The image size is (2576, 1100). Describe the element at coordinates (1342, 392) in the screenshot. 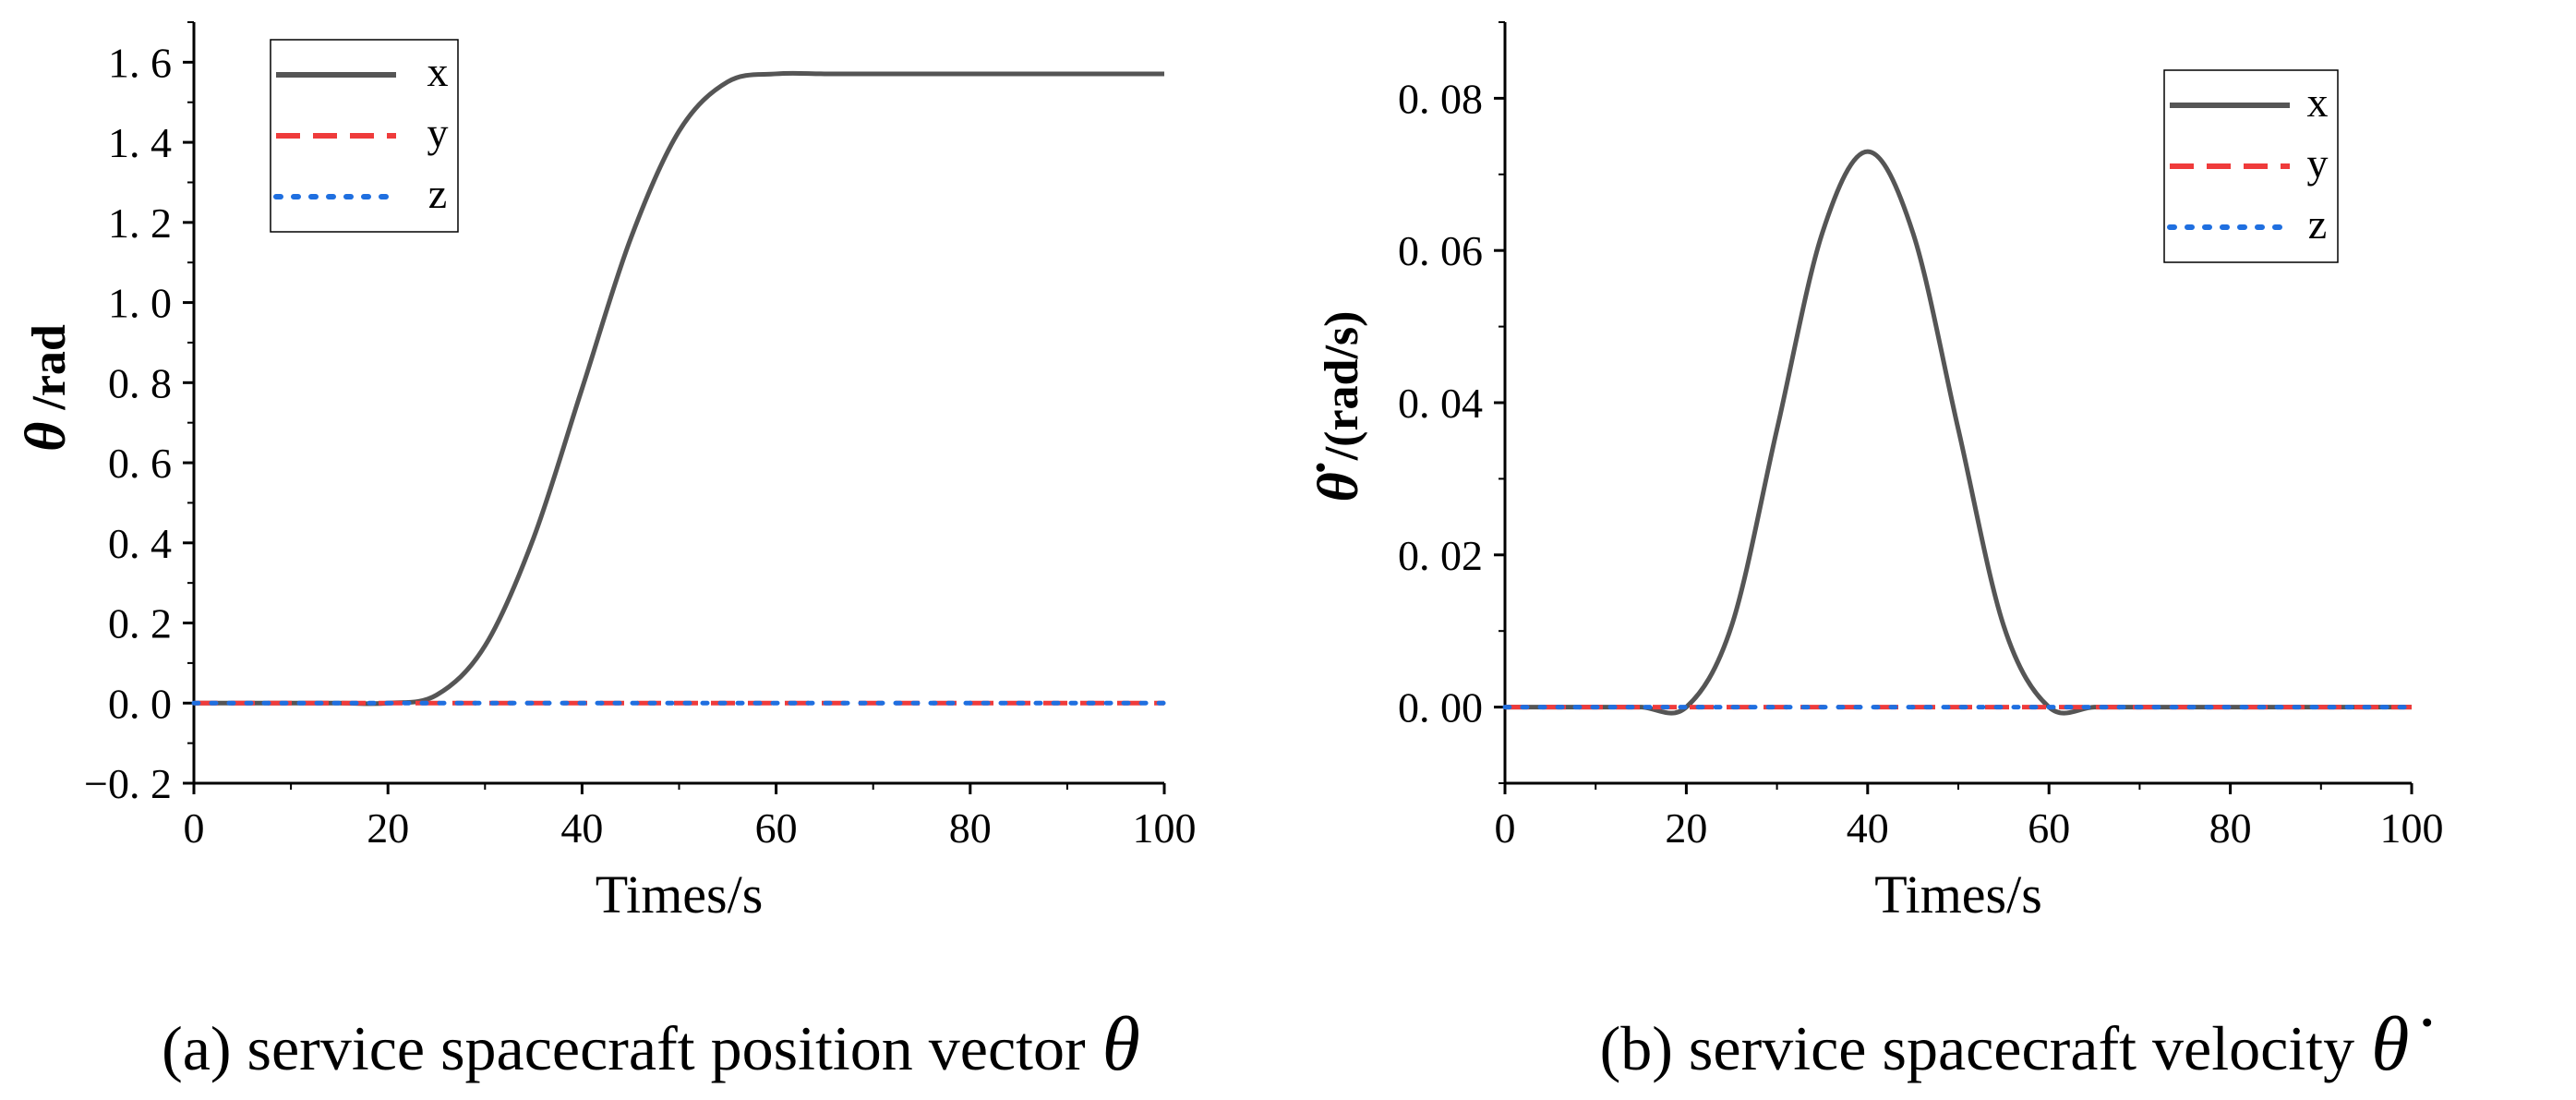

I see `y-axis-label-unit: /(rad/s)` at that location.